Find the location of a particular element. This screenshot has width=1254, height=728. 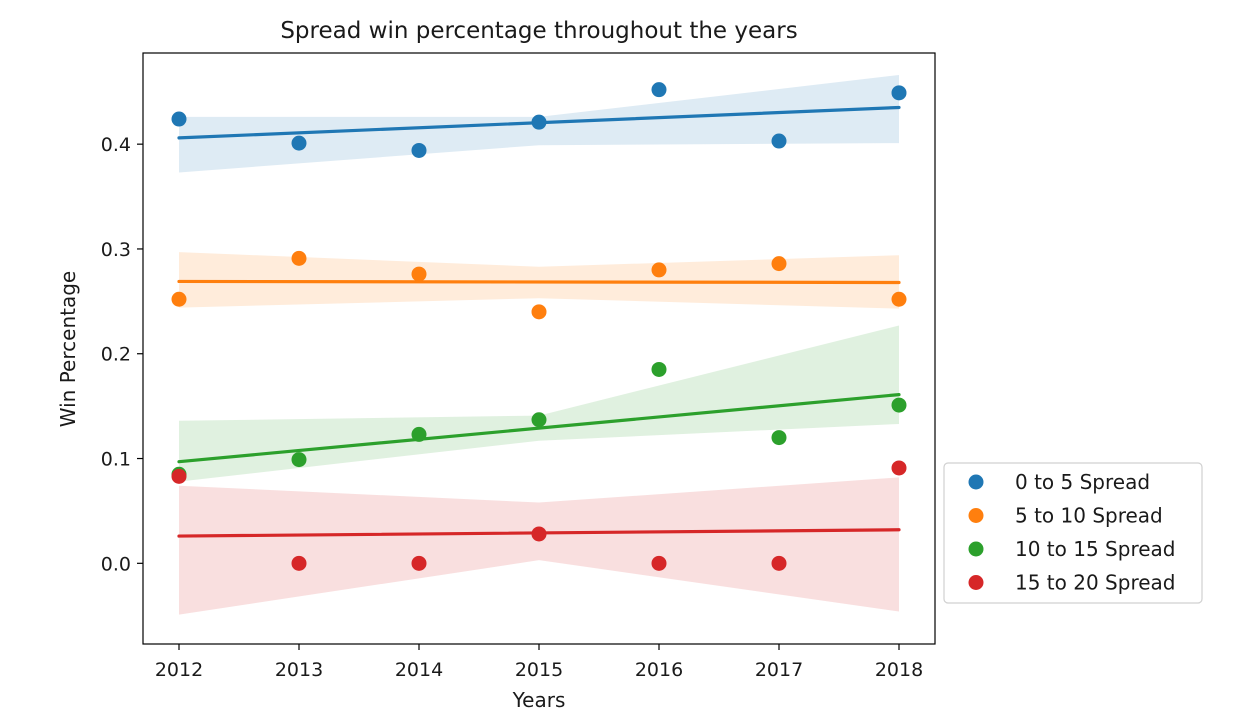

legend-label: 15 to 20 Spread is located at coordinates (1095, 583).